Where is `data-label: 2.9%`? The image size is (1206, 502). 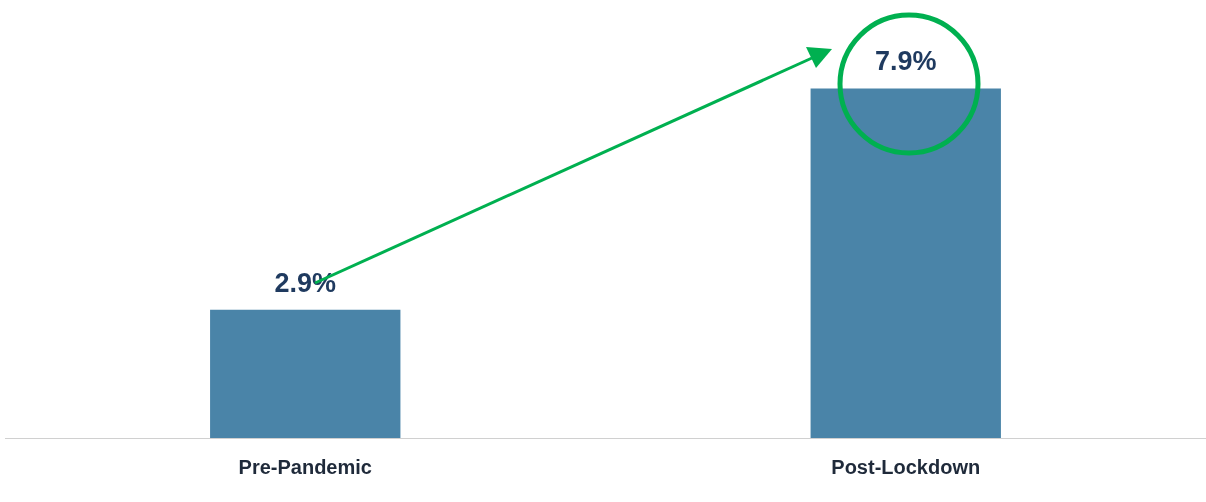 data-label: 2.9% is located at coordinates (305, 282).